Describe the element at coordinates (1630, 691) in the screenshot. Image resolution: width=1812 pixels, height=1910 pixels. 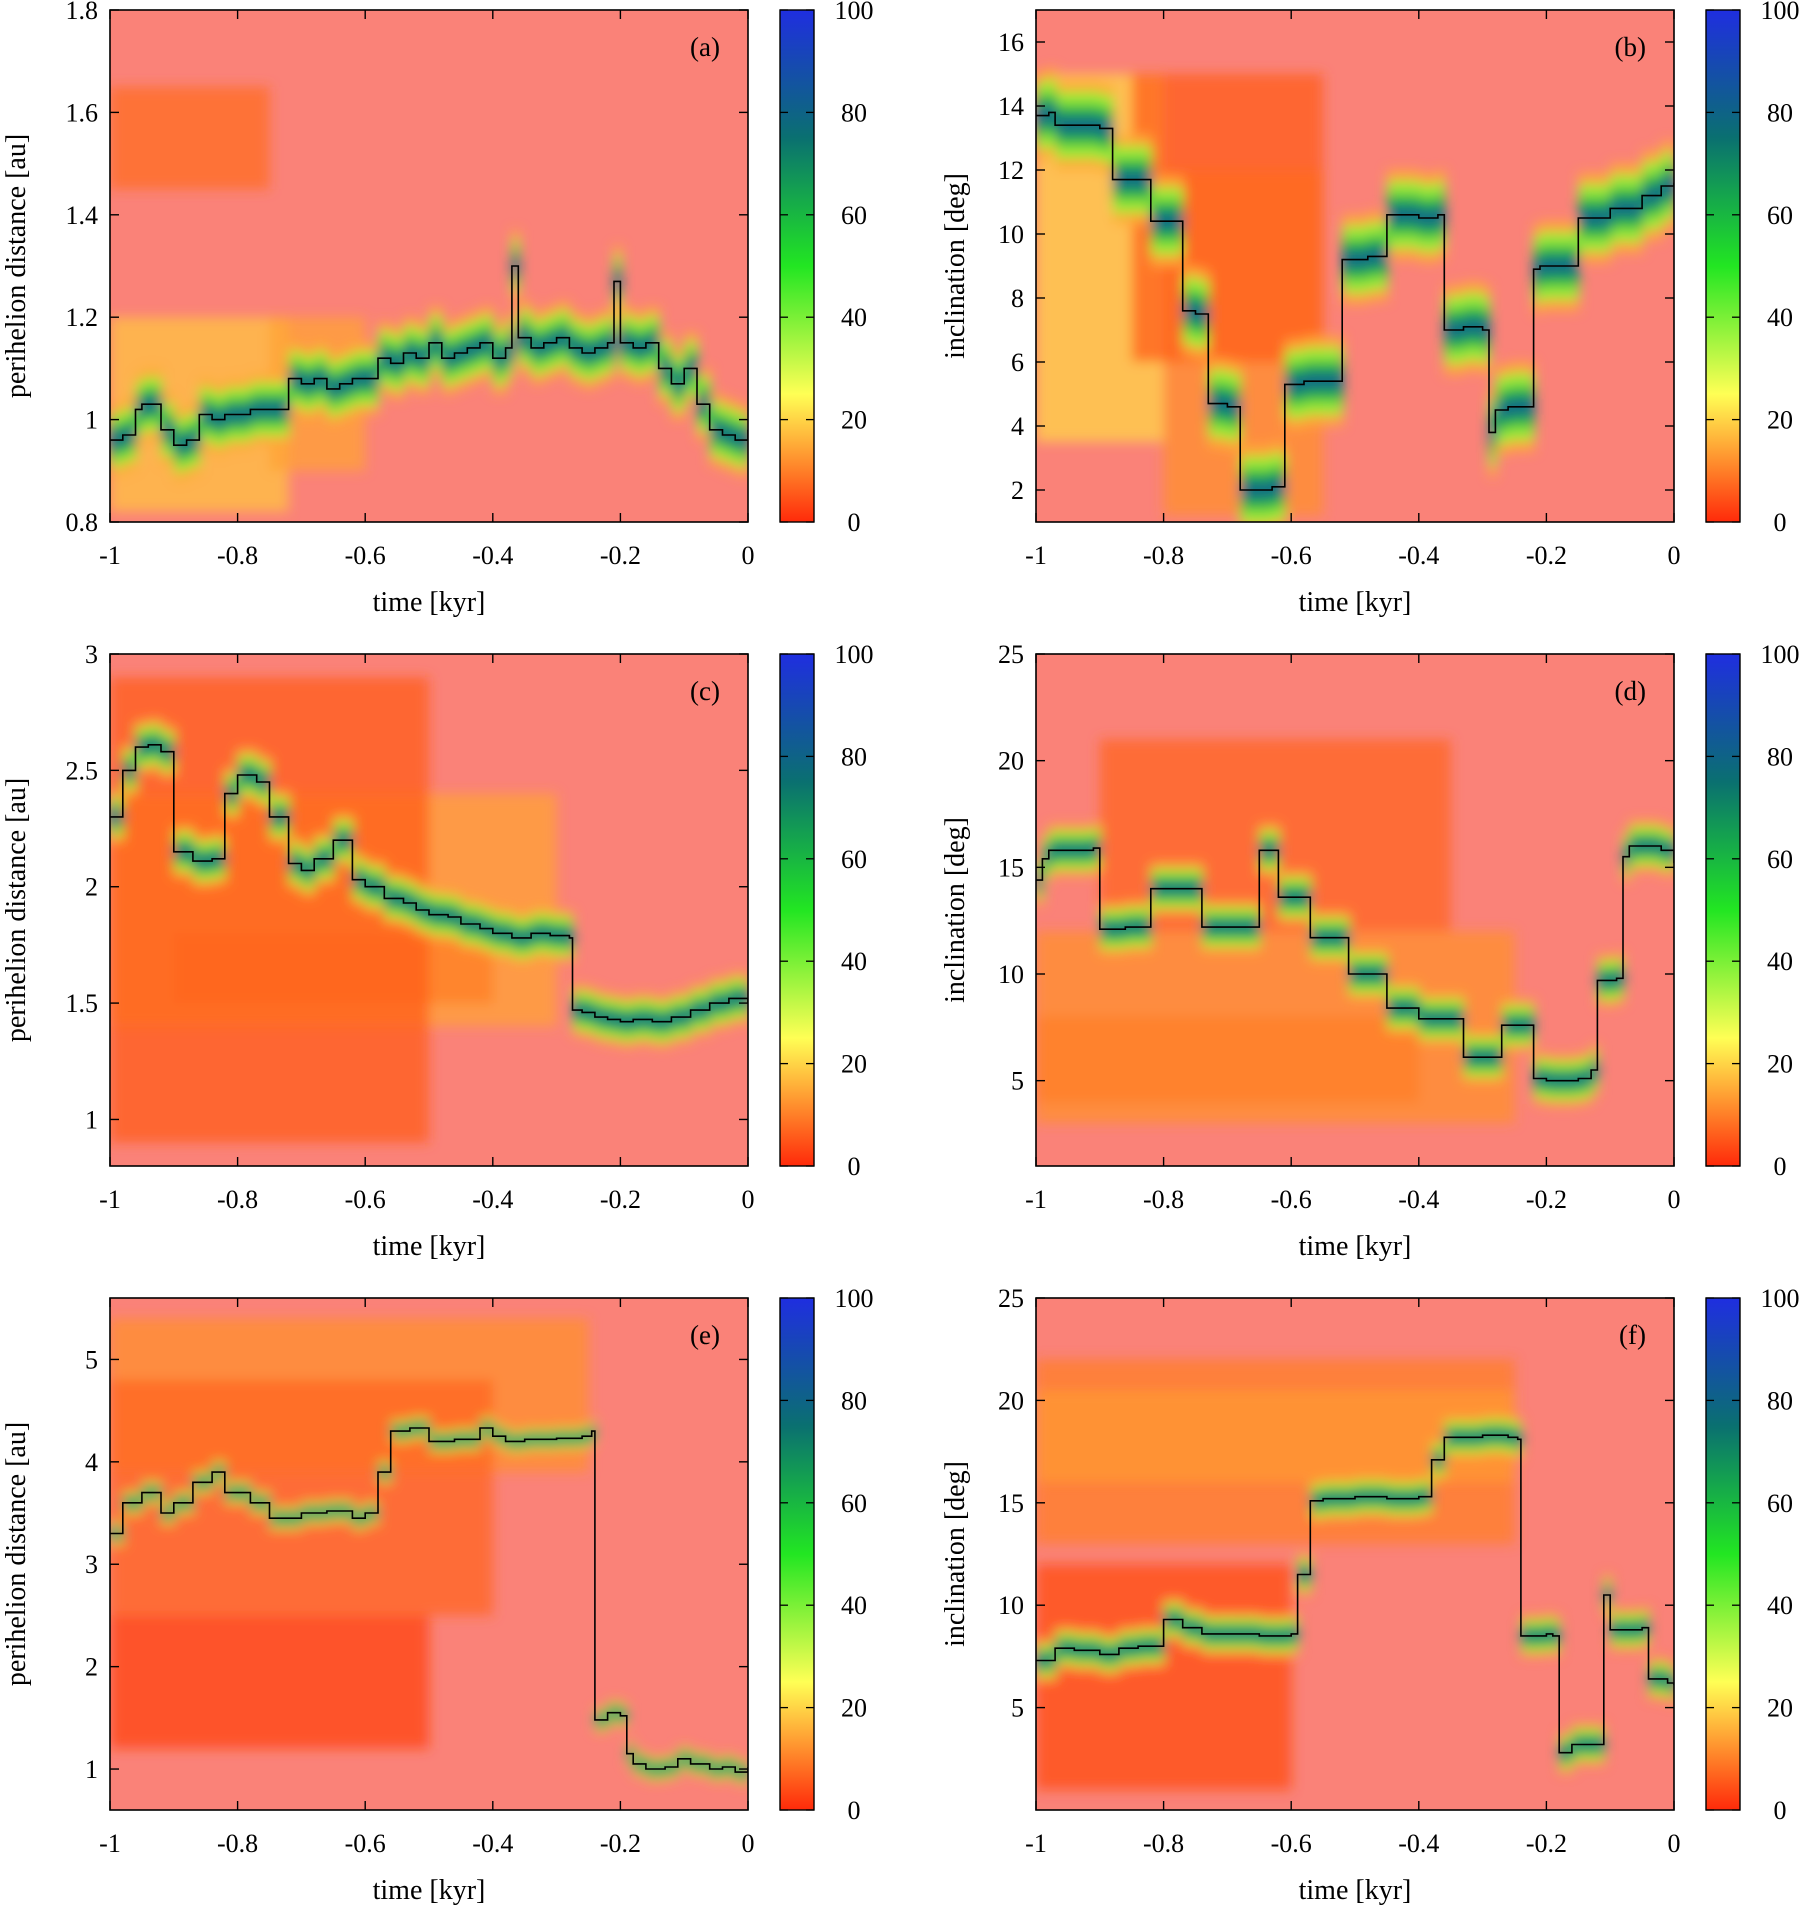
I see `panel-label: (d)` at that location.